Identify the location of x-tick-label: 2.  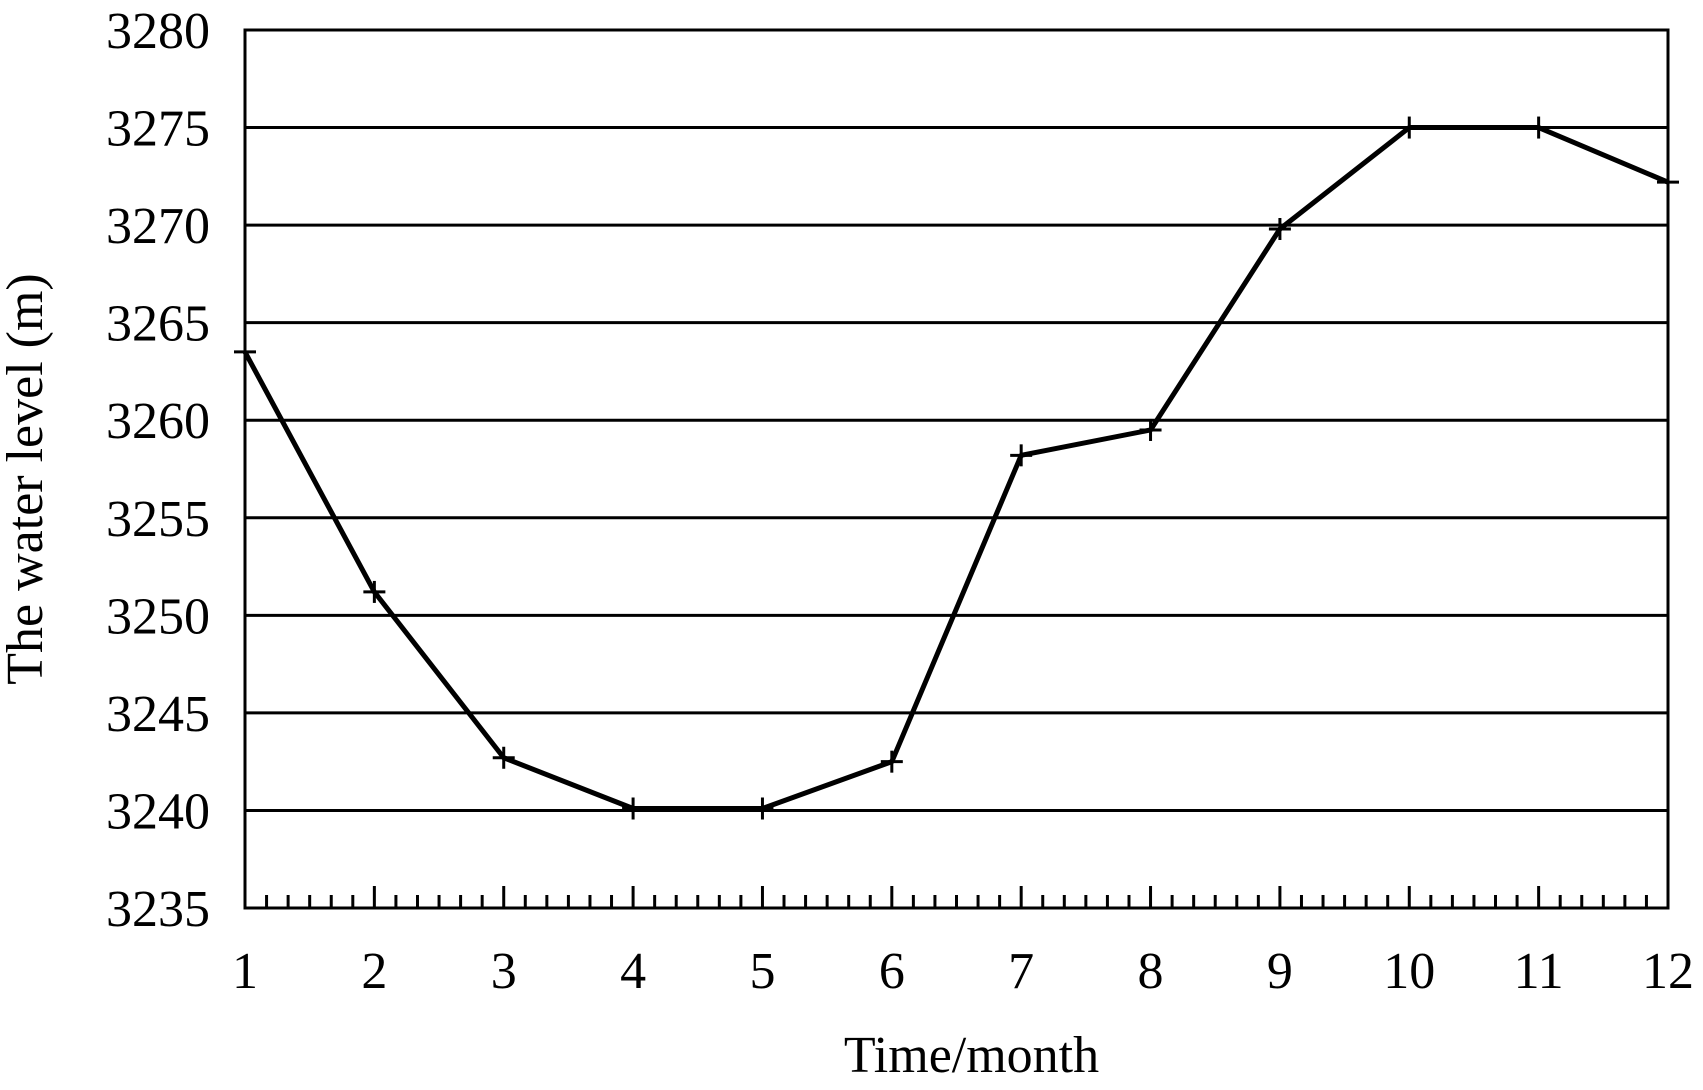
(374, 971).